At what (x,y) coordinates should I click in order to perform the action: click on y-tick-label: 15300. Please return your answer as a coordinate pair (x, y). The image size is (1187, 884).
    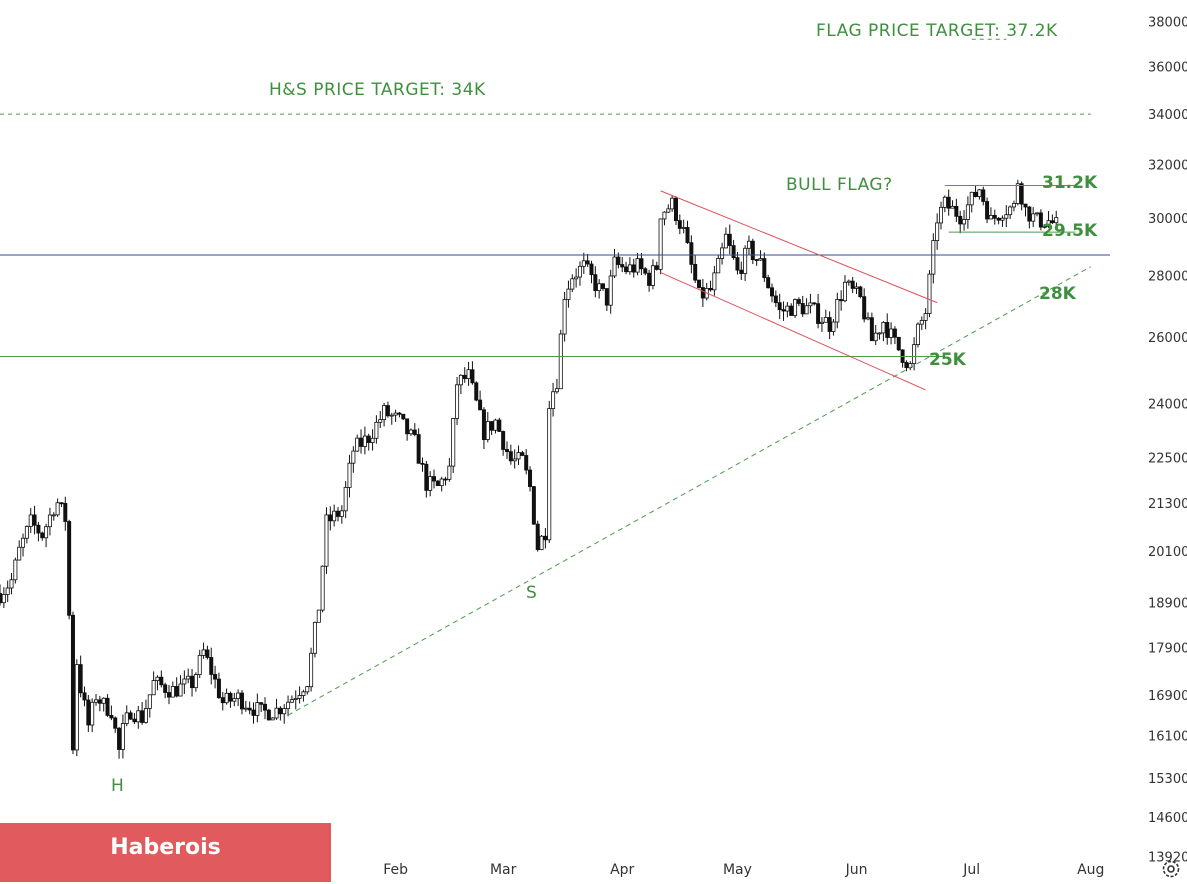
    Looking at the image, I should click on (1167, 779).